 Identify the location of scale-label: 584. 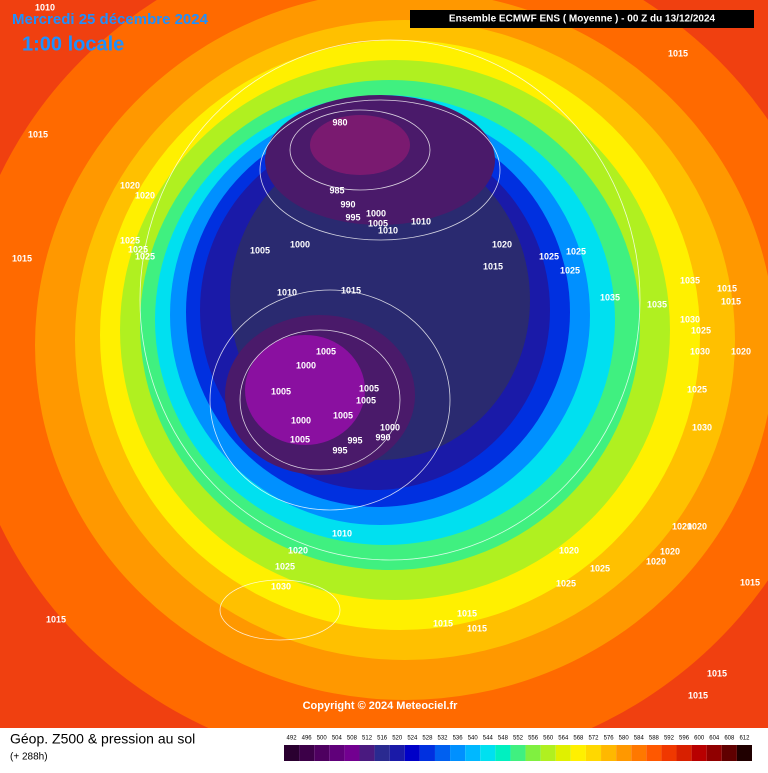
(639, 739).